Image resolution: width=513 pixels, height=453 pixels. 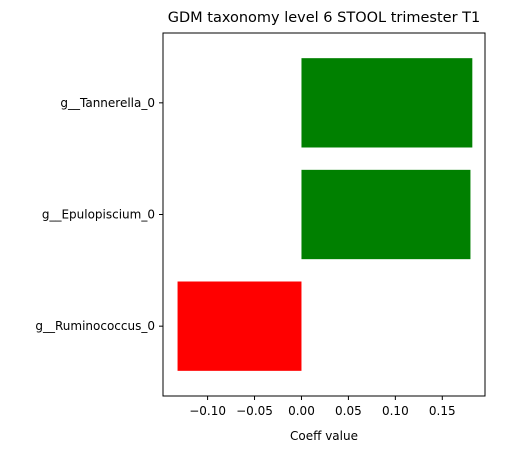 What do you see at coordinates (395, 411) in the screenshot?
I see `x-tick-label: 0.10` at bounding box center [395, 411].